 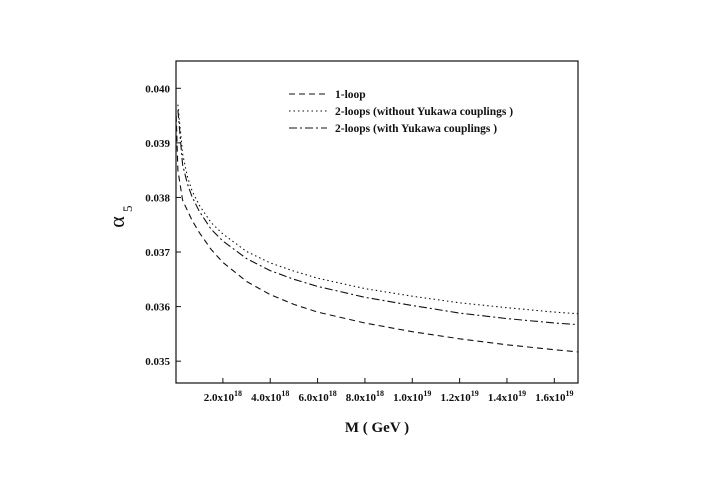 I want to click on x-tick-label: 1.4x10¹⁹, so click(x=507, y=396).